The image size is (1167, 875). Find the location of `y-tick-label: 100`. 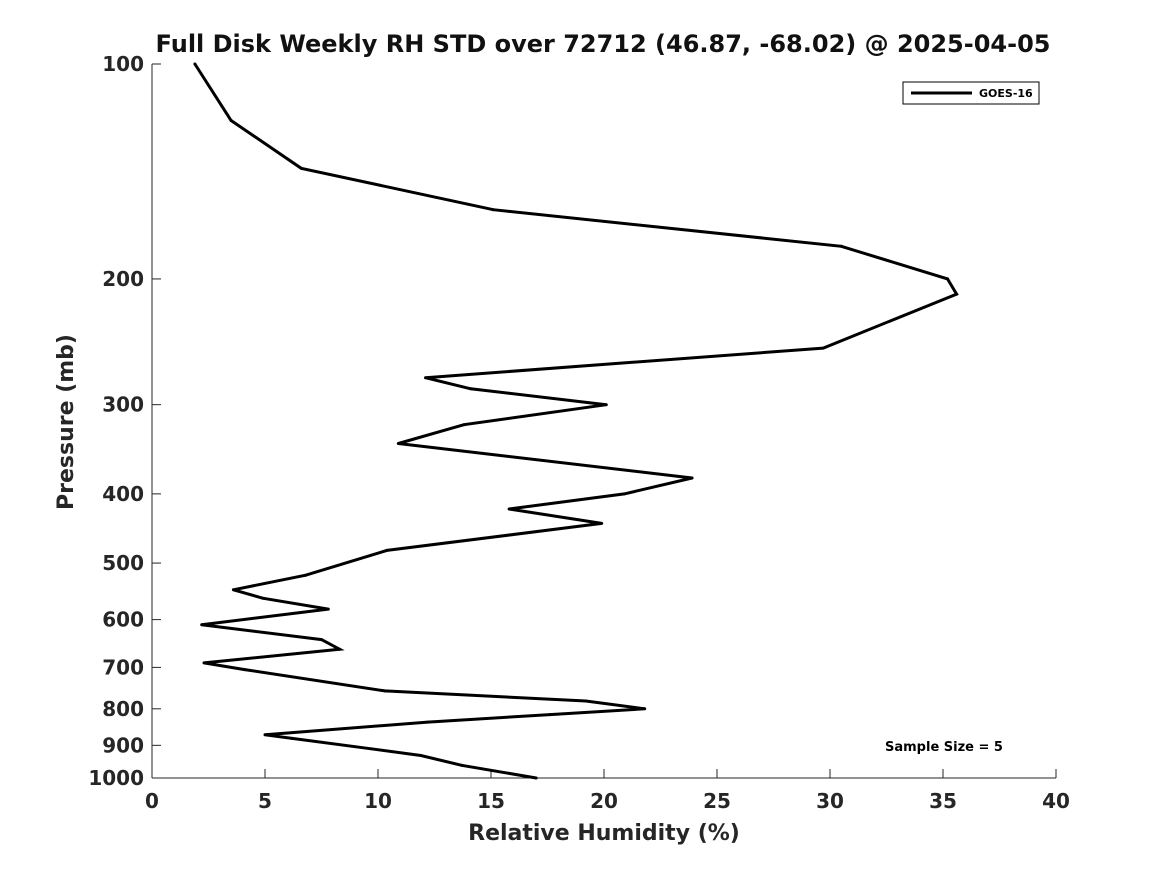

y-tick-label: 100 is located at coordinates (123, 64).